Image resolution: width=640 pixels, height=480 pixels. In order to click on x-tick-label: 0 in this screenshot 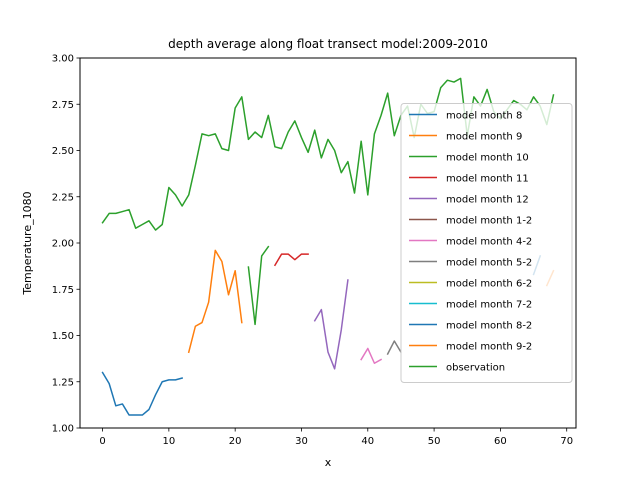, I will do `click(102, 441)`.